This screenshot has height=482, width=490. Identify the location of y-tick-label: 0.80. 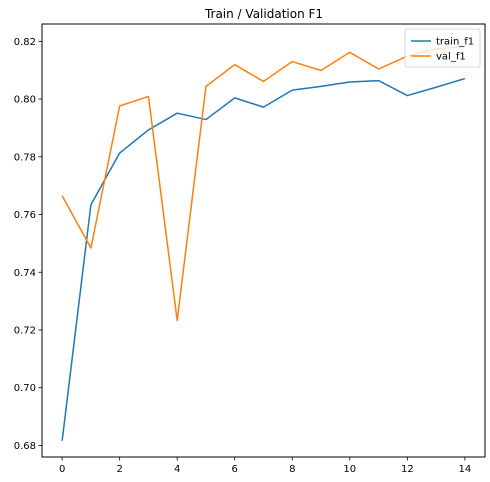
(25, 100).